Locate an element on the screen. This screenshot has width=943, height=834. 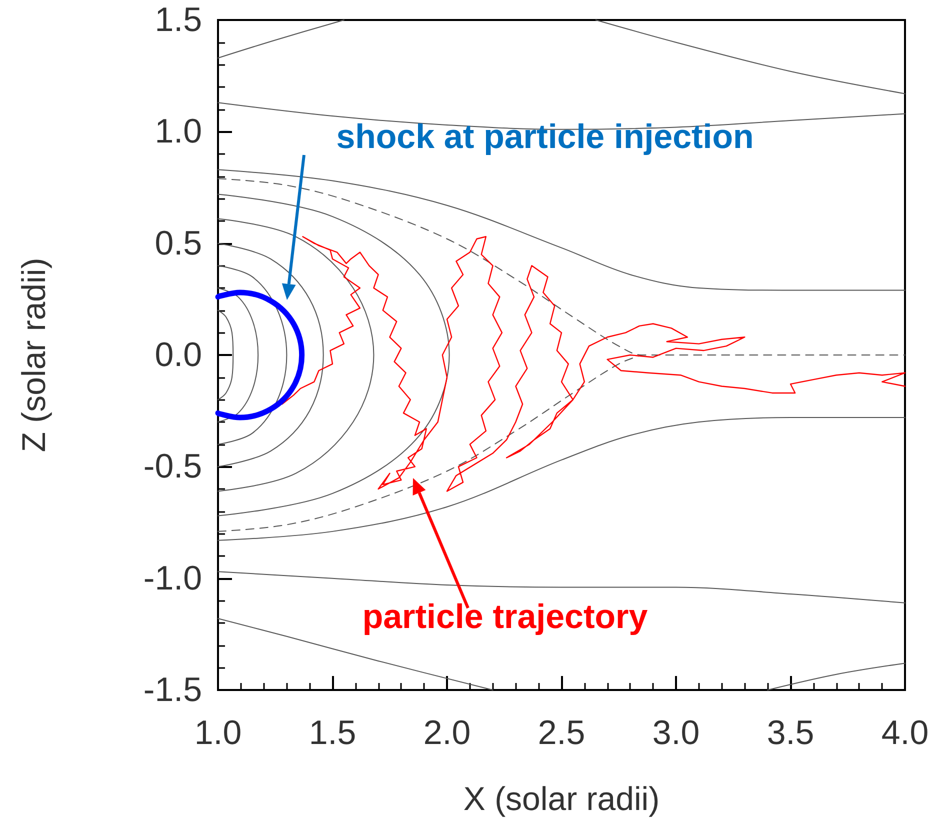
y-tick-label: 0.0 is located at coordinates (178, 355).